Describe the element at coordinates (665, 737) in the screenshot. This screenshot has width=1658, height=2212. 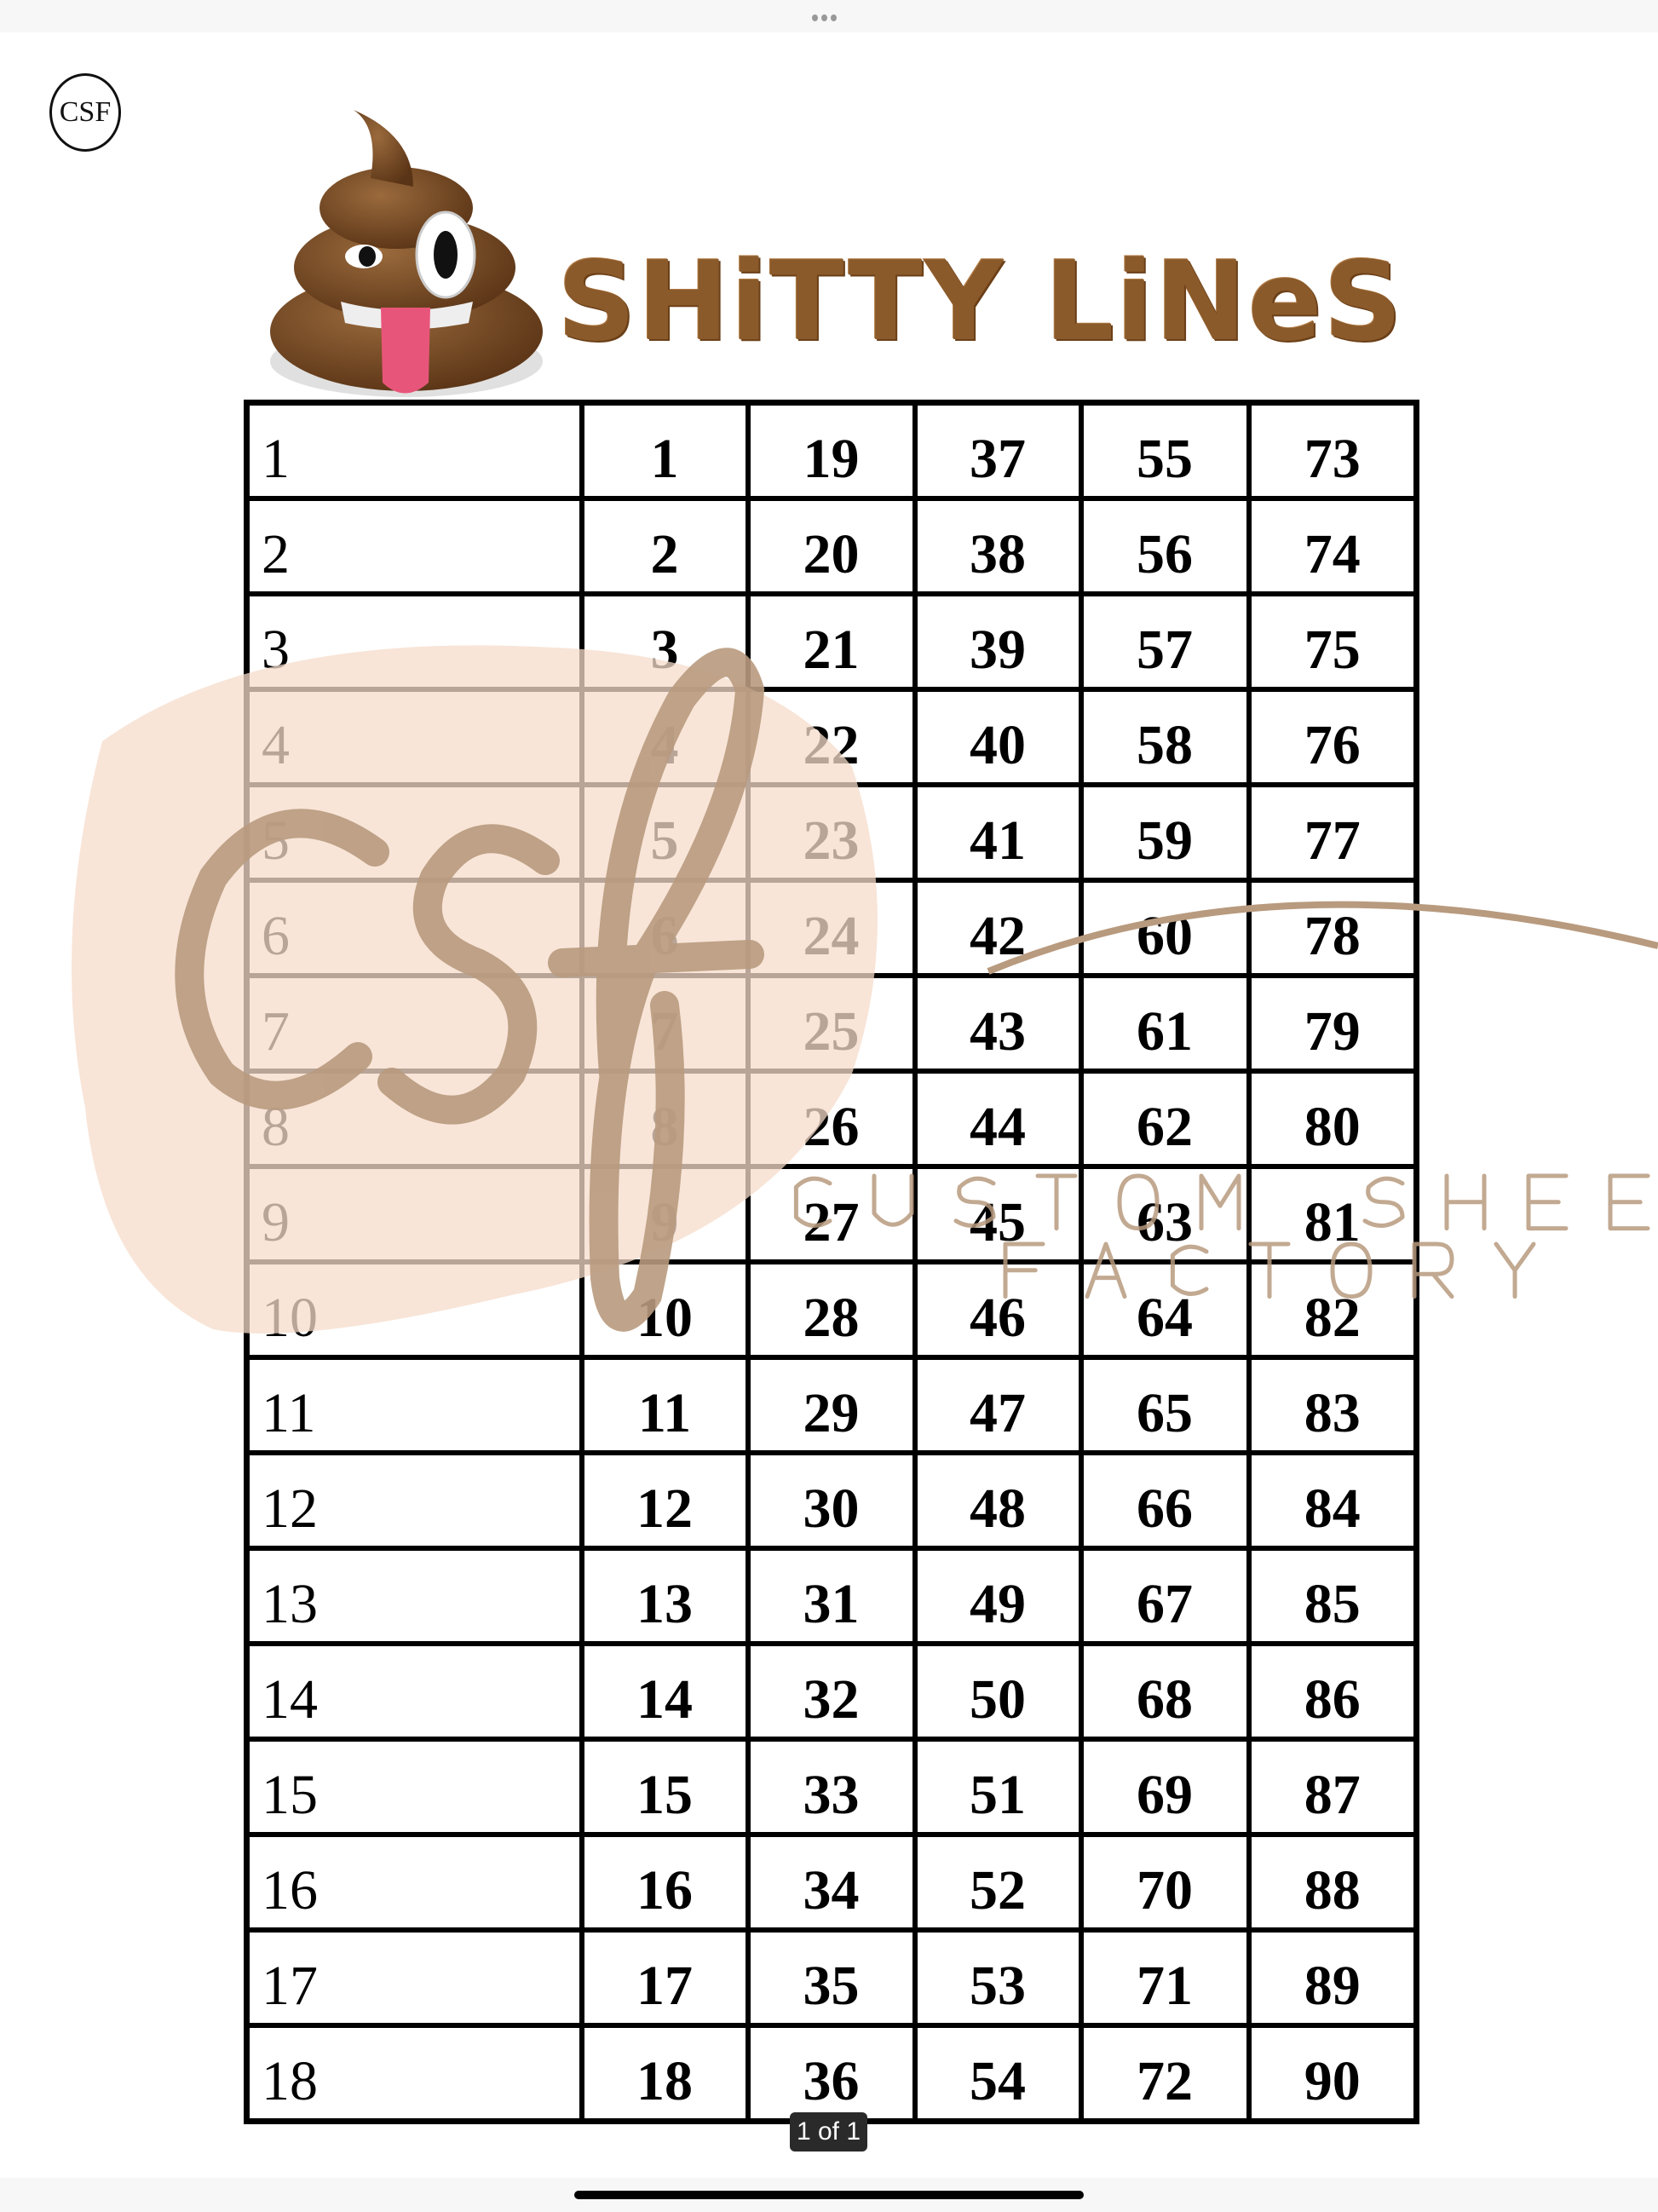
I see `number-cell: 4` at that location.